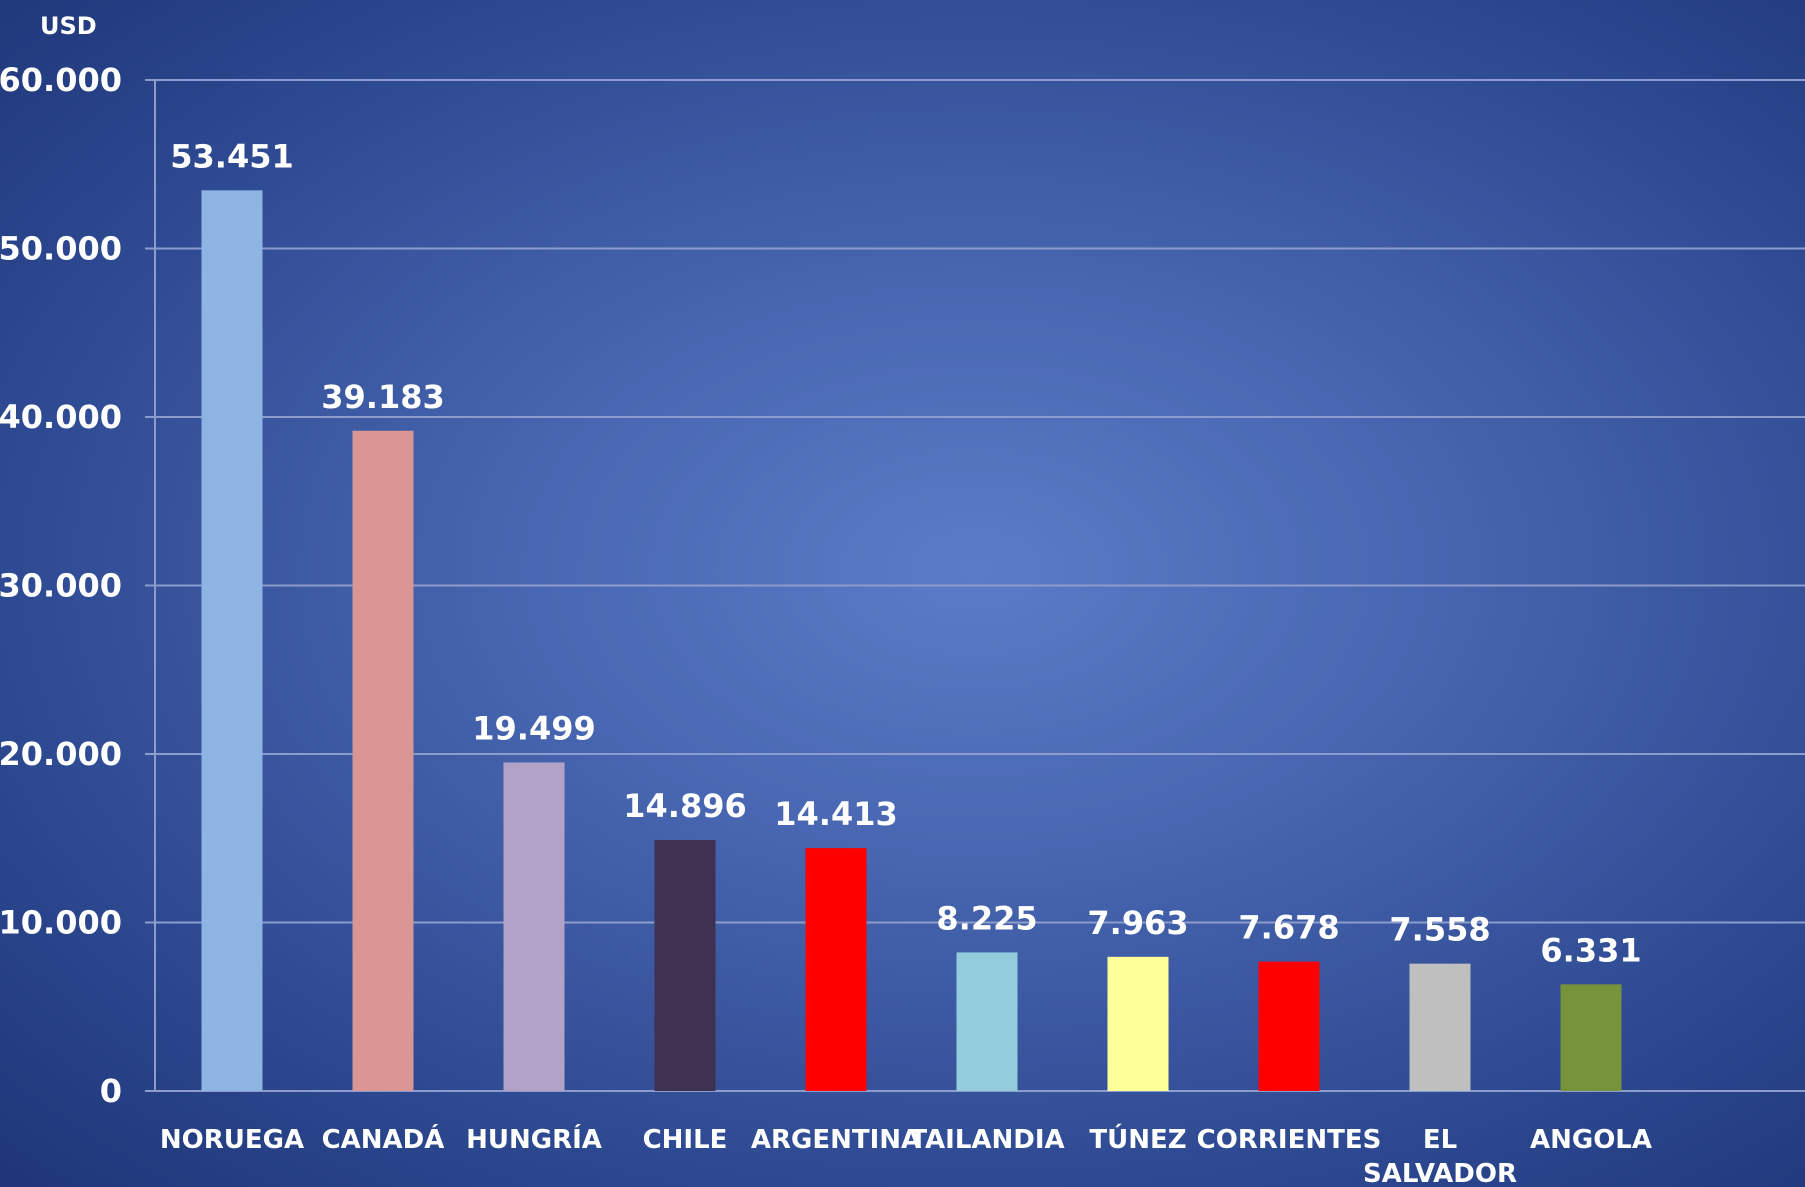 The image size is (1805, 1187). Describe the element at coordinates (836, 1140) in the screenshot. I see `x-tick-label: ARGENTINA` at that location.